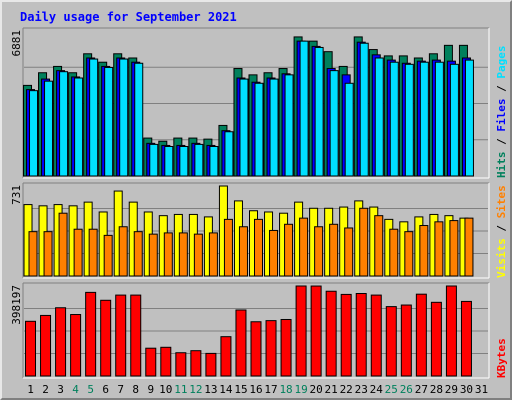  Describe the element at coordinates (16, 305) in the screenshot. I see `y-max-label: 398197` at that location.